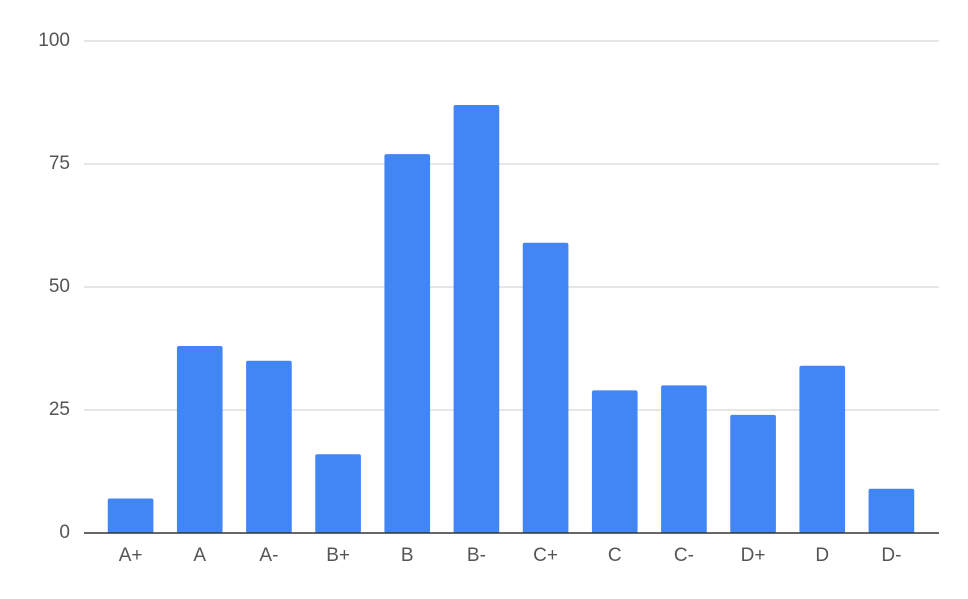 The width and height of the screenshot is (968, 599). I want to click on x-tick-label: B+, so click(338, 555).